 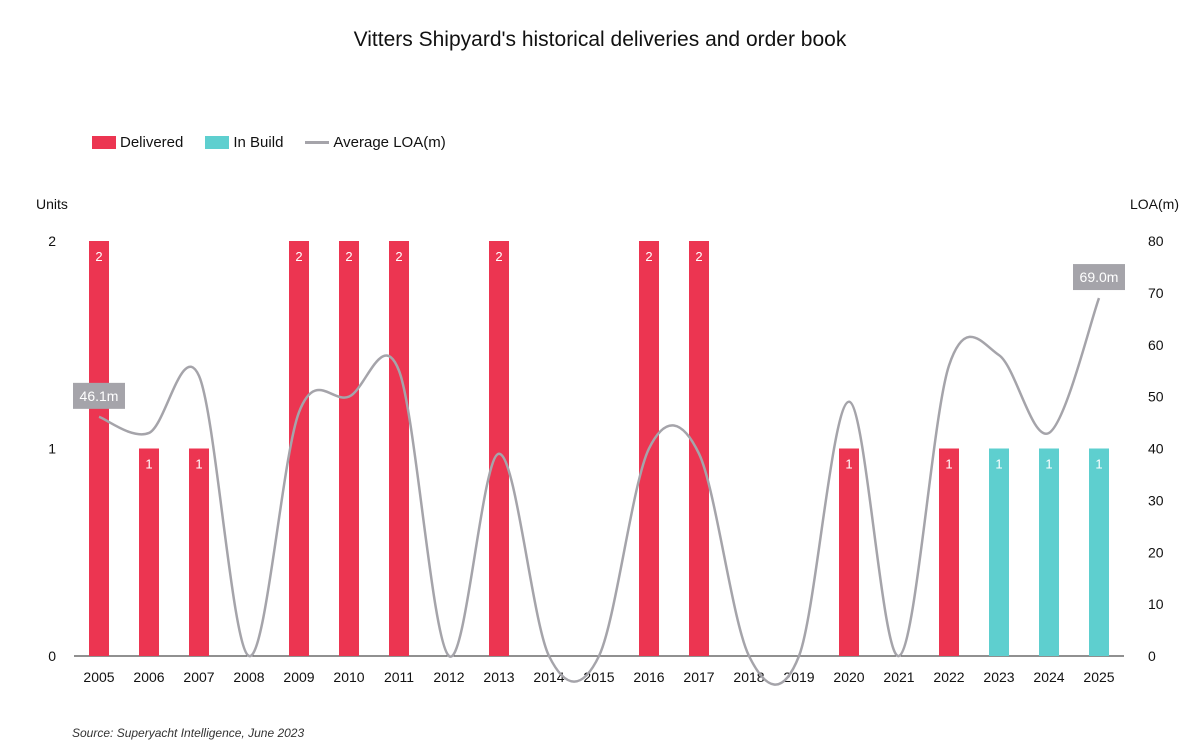 What do you see at coordinates (848, 464) in the screenshot?
I see `data-label-delivered-2020: 1` at bounding box center [848, 464].